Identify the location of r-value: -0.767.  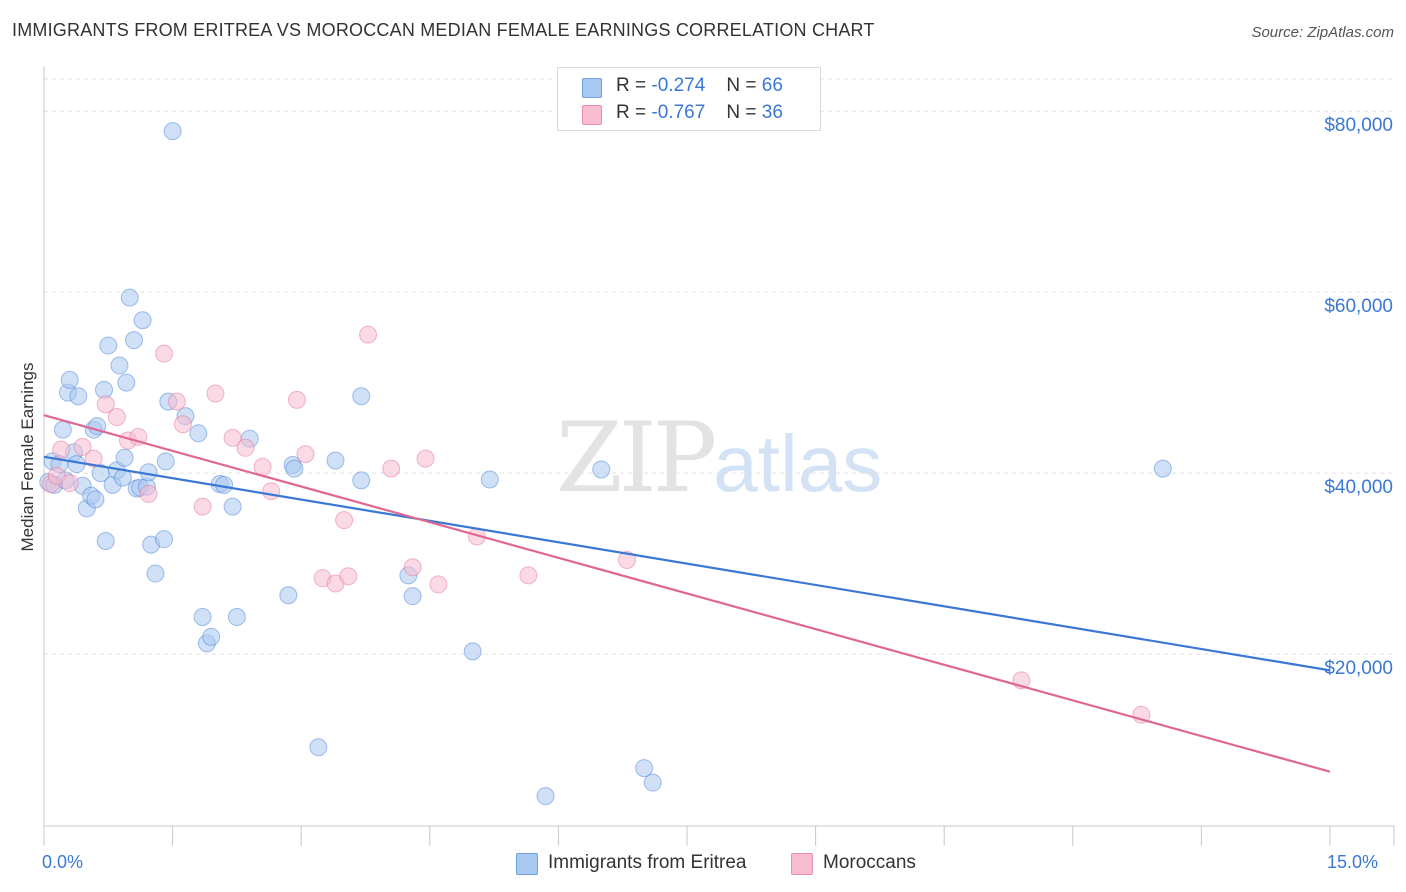
(678, 112).